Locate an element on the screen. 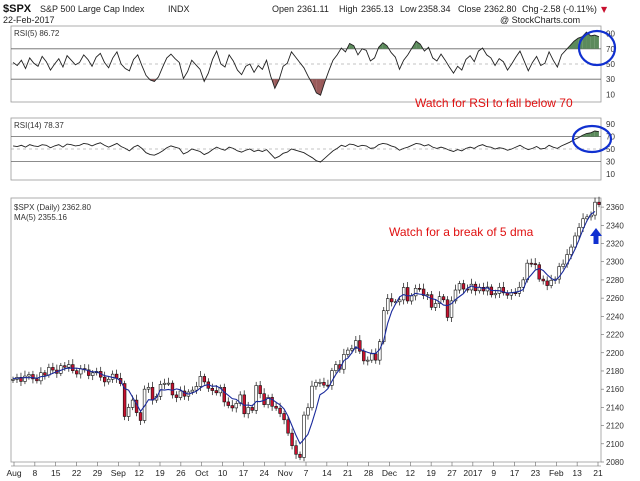 The height and width of the screenshot is (481, 640). watermark: @ StockCharts.com is located at coordinates (540, 20).